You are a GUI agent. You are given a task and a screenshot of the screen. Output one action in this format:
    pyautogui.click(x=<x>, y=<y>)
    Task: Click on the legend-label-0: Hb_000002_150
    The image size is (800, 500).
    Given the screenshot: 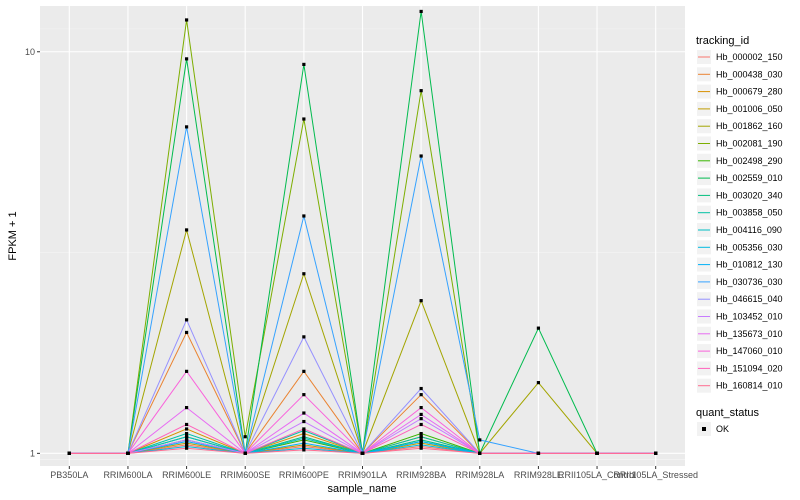 What is the action you would take?
    pyautogui.click(x=749, y=57)
    